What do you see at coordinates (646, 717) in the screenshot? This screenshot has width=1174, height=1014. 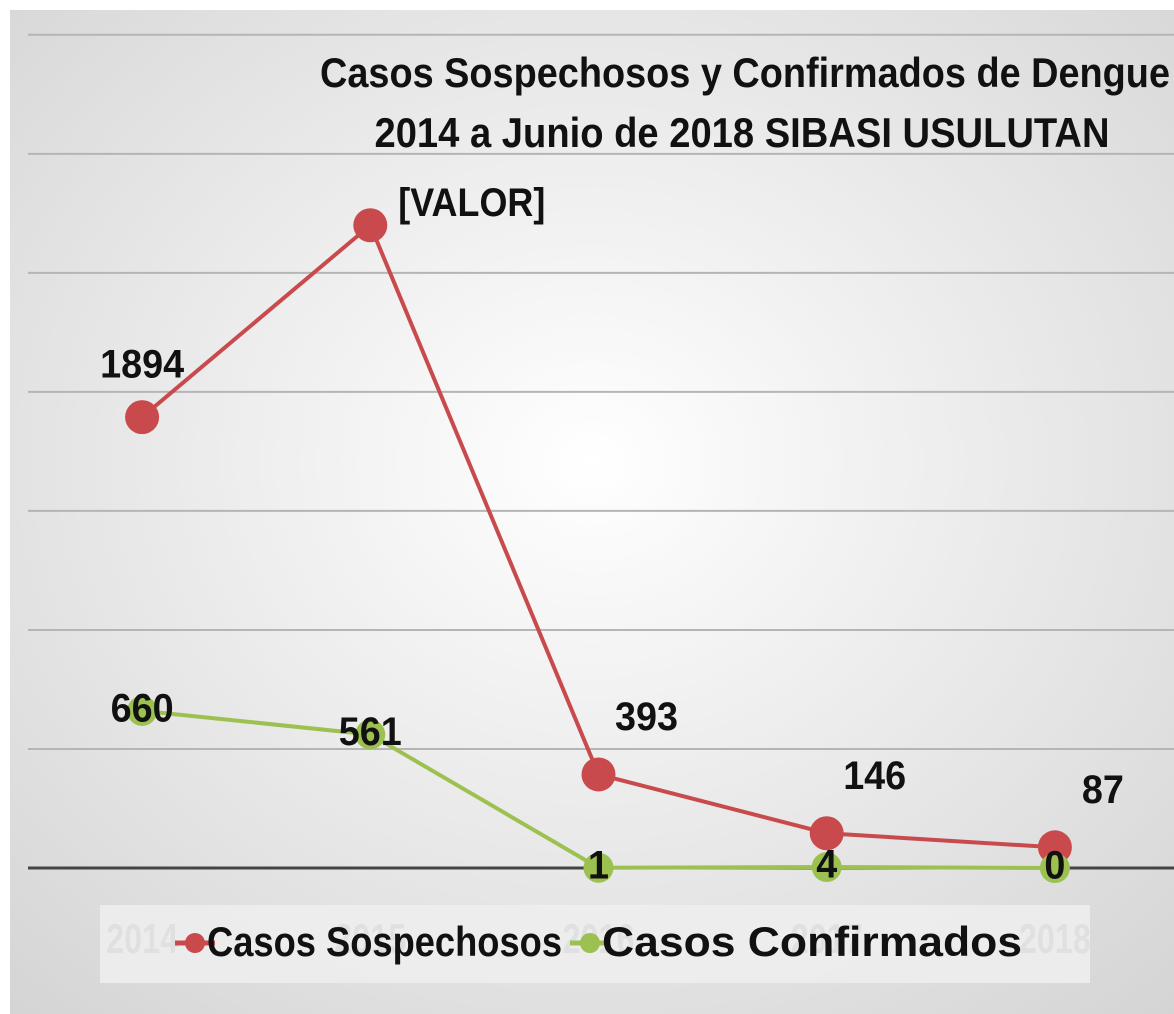 I see `data-label: 393` at bounding box center [646, 717].